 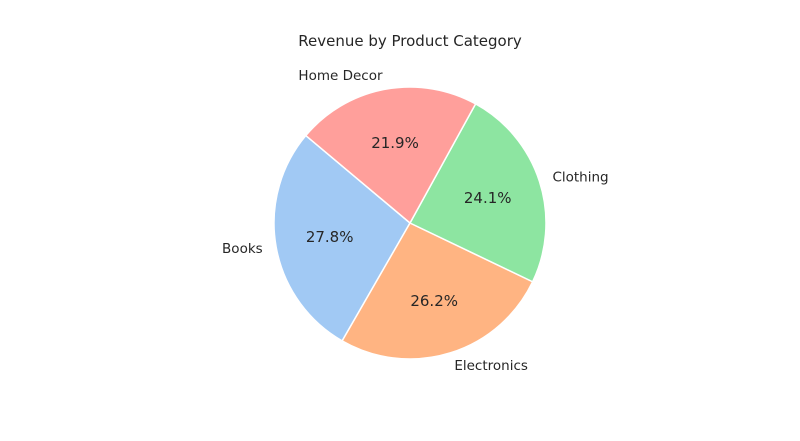 What do you see at coordinates (330, 237) in the screenshot?
I see `percent-label-books: 27.8%` at bounding box center [330, 237].